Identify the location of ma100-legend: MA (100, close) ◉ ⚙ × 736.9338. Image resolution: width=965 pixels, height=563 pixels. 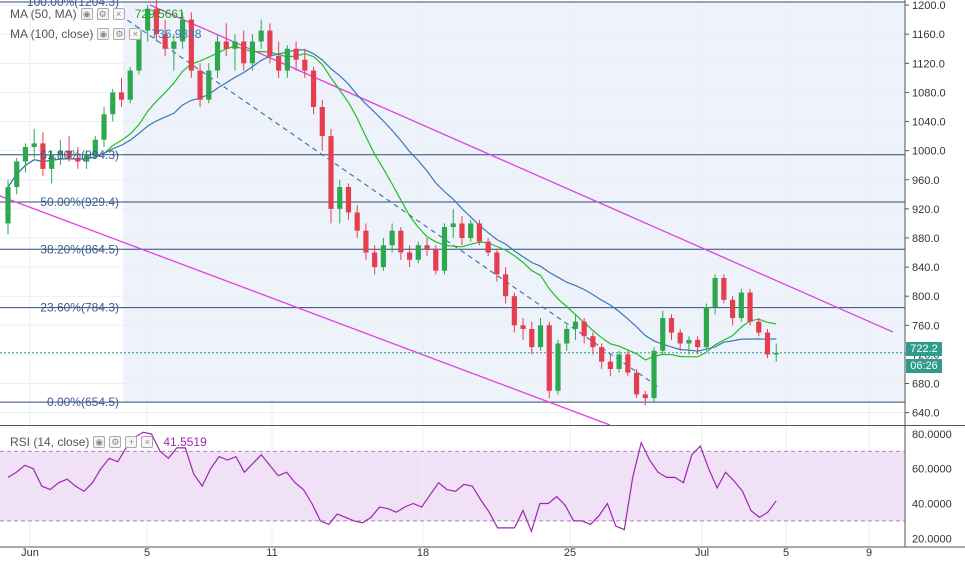
(105, 34).